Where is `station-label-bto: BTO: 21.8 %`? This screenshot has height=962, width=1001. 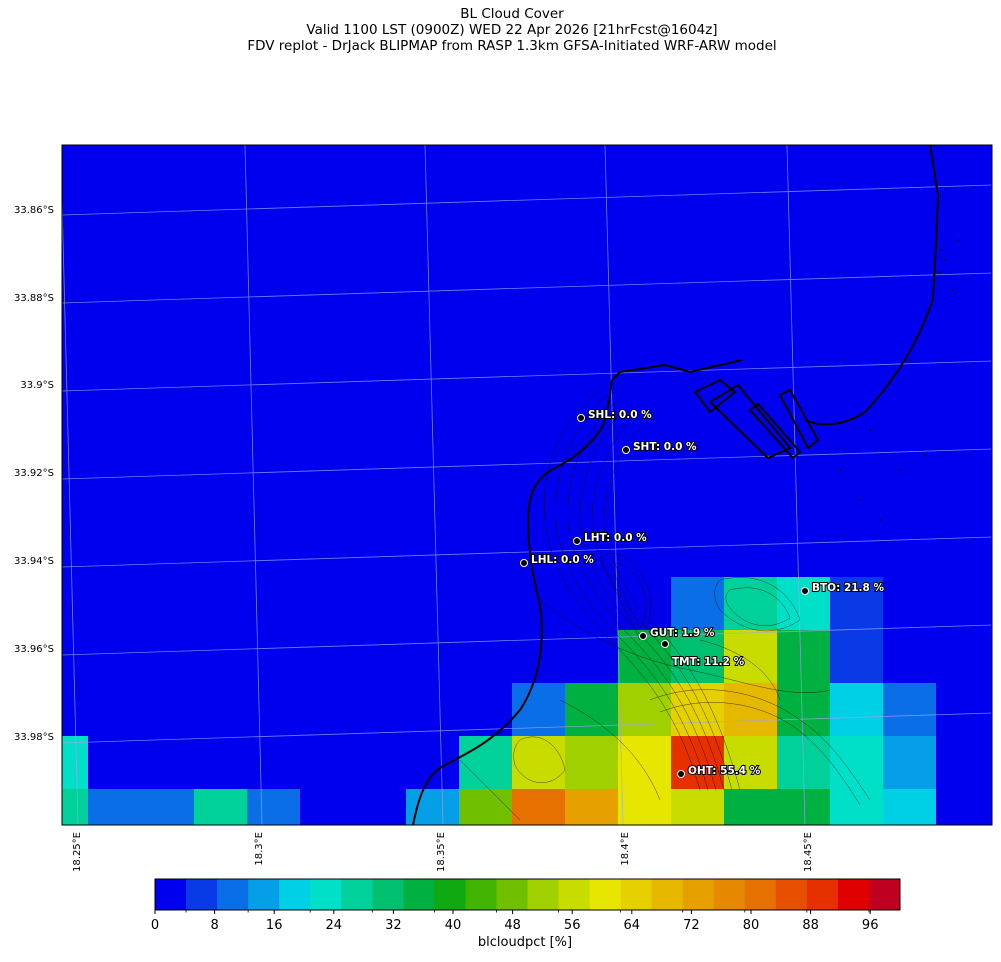 station-label-bto: BTO: 21.8 % is located at coordinates (848, 588).